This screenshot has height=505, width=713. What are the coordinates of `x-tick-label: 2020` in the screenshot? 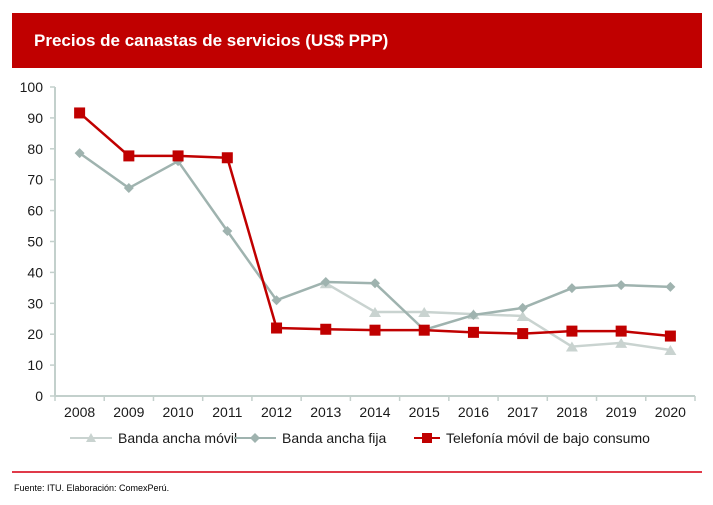 It's located at (670, 412).